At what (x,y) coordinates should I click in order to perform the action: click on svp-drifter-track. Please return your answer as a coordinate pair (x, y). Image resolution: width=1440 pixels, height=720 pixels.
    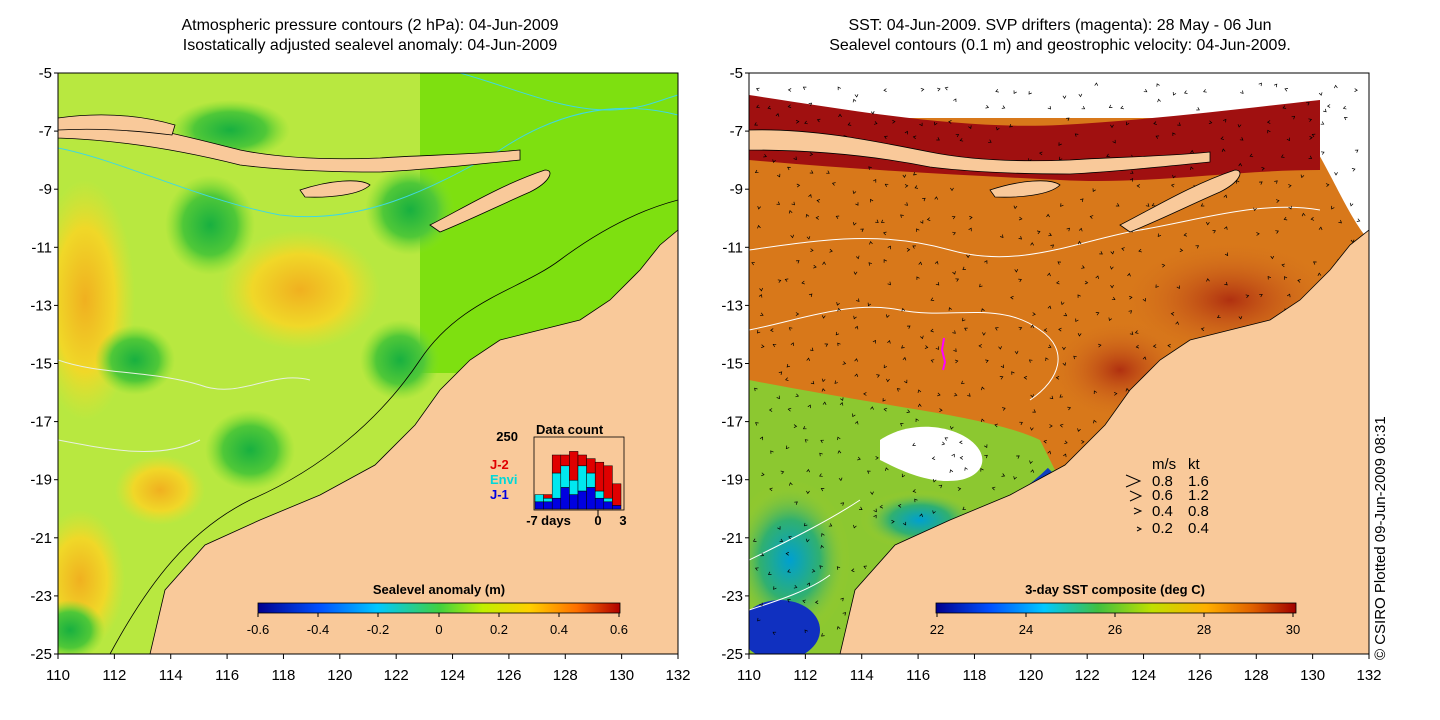
    Looking at the image, I should click on (943, 354).